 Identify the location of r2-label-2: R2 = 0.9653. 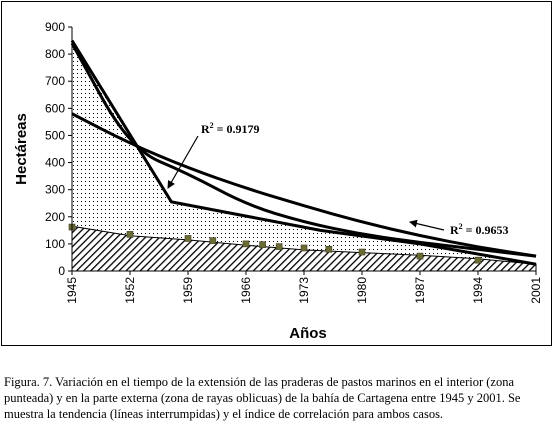
(479, 229).